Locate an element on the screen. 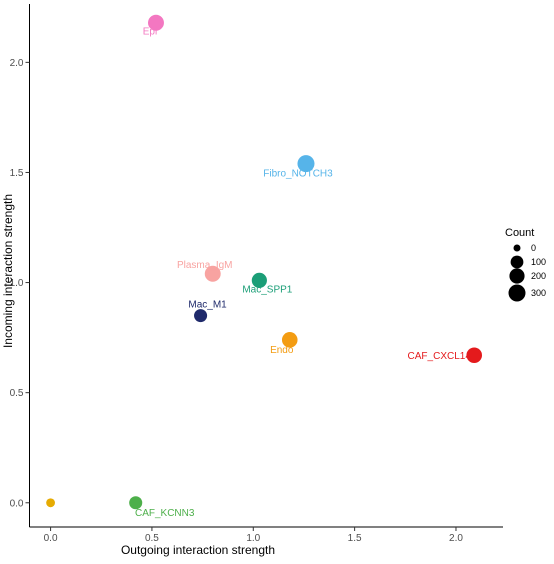  x-tick-label: 0.5 is located at coordinates (152, 538).